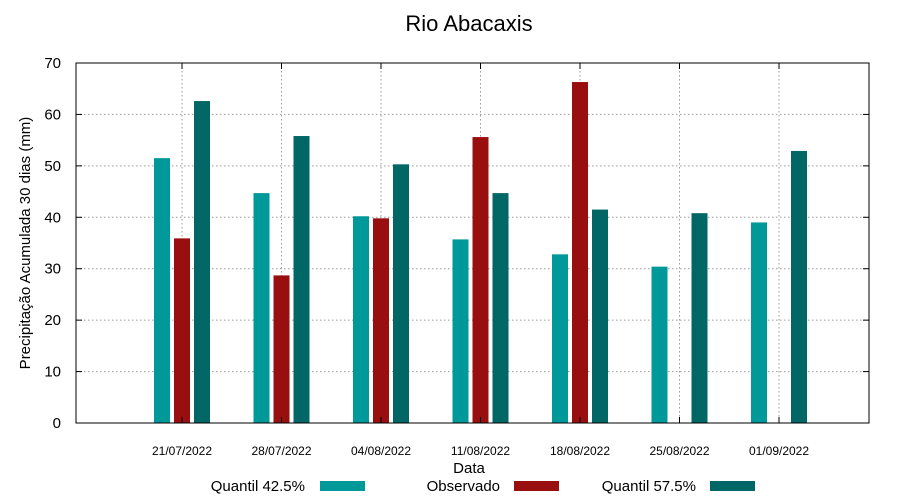 This screenshot has height=500, width=900. I want to click on x-tick-label: 28/07/2022, so click(281, 451).